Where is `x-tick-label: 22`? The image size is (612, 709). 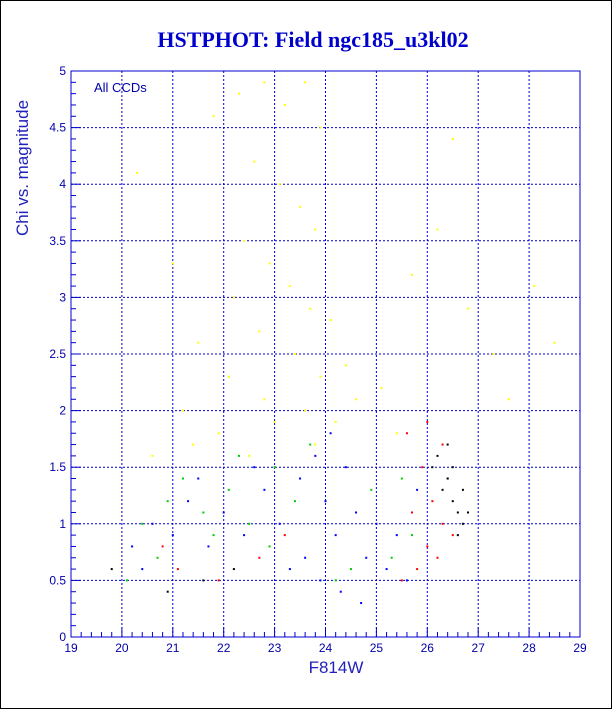 x-tick-label: 22 is located at coordinates (224, 648).